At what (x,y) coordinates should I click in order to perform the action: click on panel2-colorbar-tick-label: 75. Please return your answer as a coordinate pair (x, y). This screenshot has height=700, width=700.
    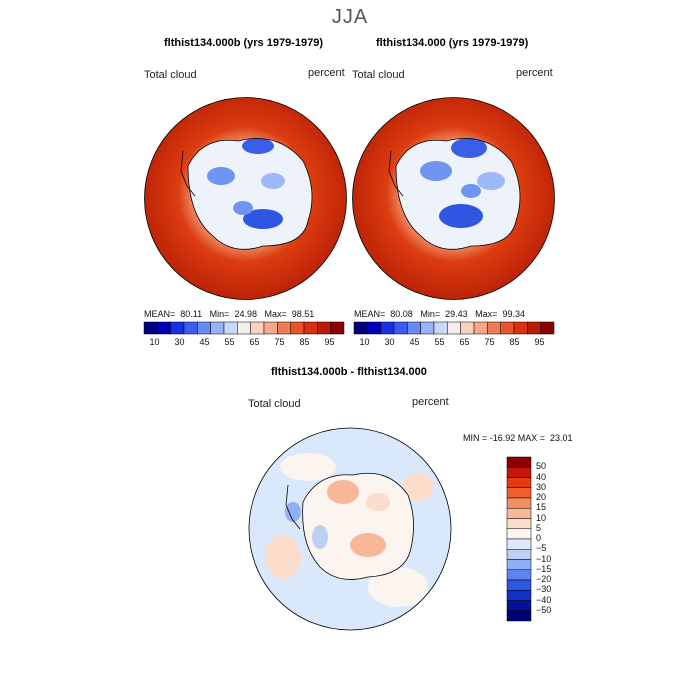
    Looking at the image, I should click on (489, 342).